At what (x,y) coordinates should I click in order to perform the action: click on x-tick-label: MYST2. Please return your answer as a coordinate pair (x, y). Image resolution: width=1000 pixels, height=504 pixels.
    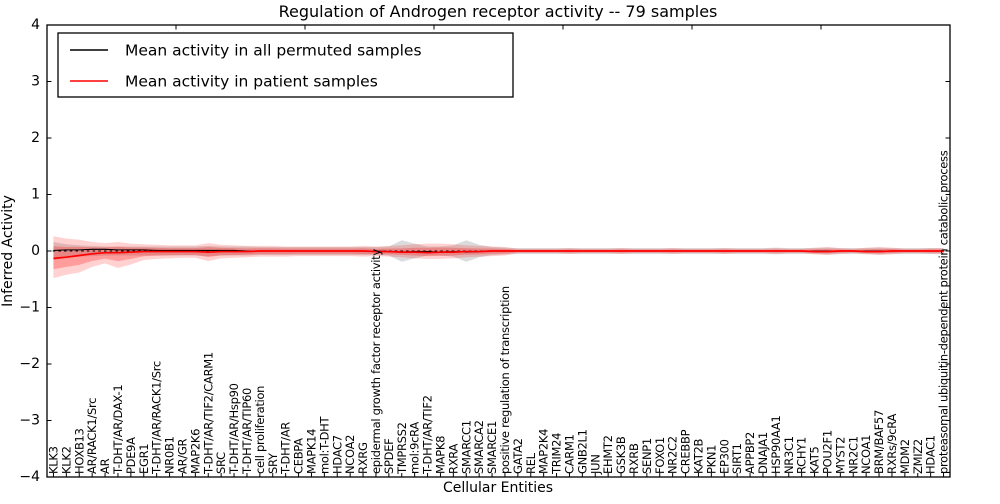
    Looking at the image, I should click on (840, 455).